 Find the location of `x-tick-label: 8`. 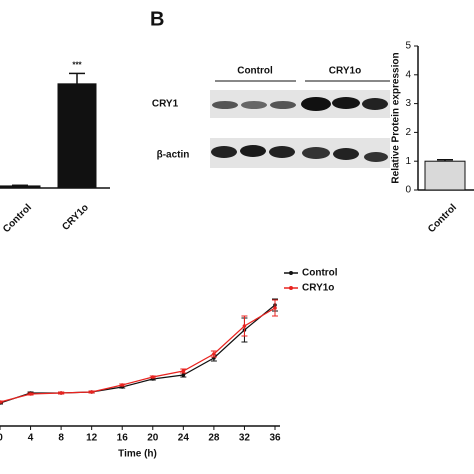

x-tick-label: 8 is located at coordinates (61, 438).